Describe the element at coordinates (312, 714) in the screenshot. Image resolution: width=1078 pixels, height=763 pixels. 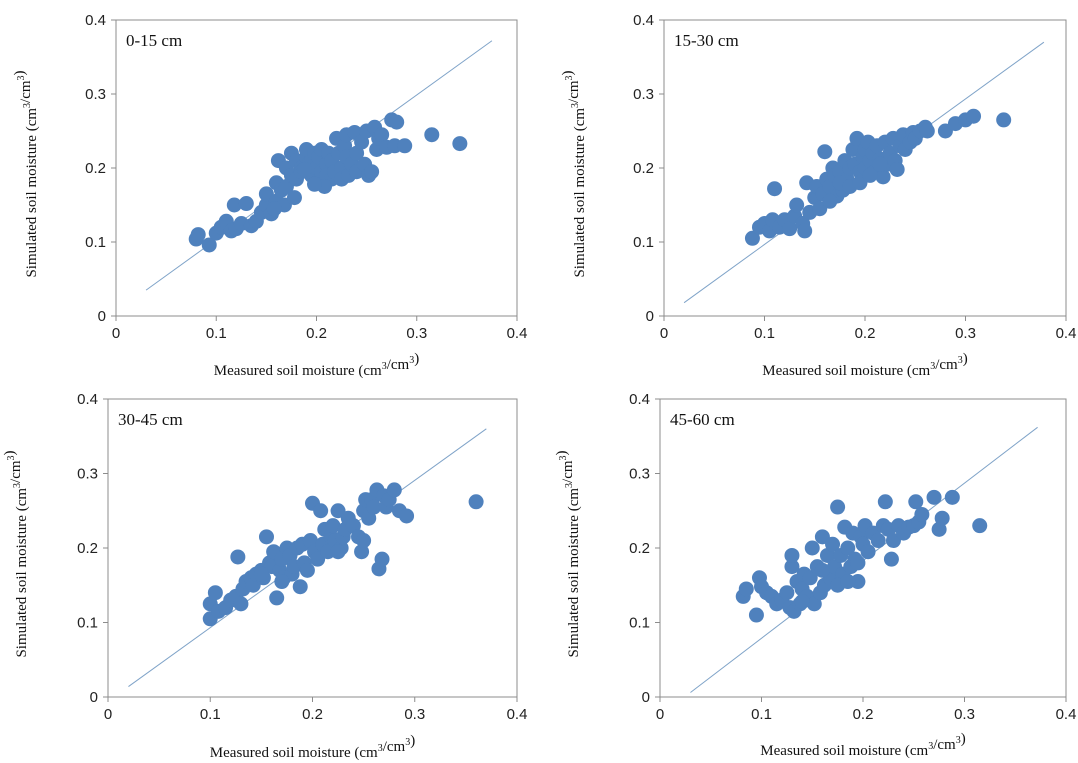
I see `x-tick-label: 0.2` at that location.